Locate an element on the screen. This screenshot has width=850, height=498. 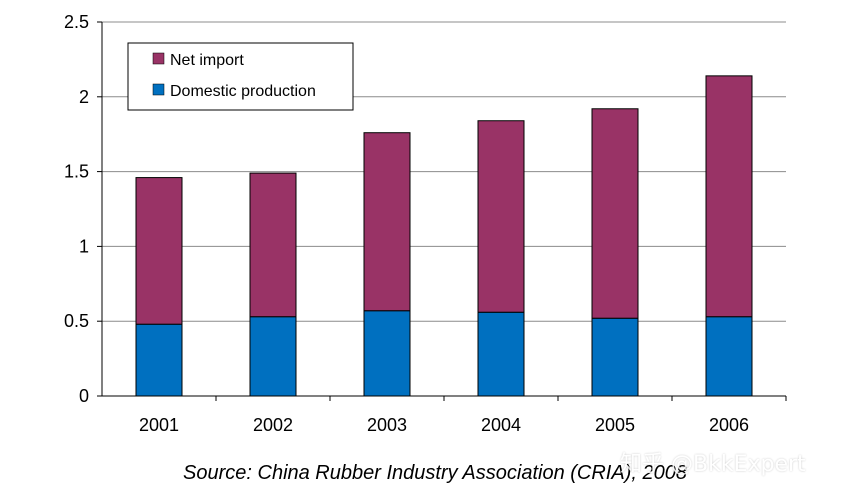
y-tick-label: 2.5 is located at coordinates (76, 22).